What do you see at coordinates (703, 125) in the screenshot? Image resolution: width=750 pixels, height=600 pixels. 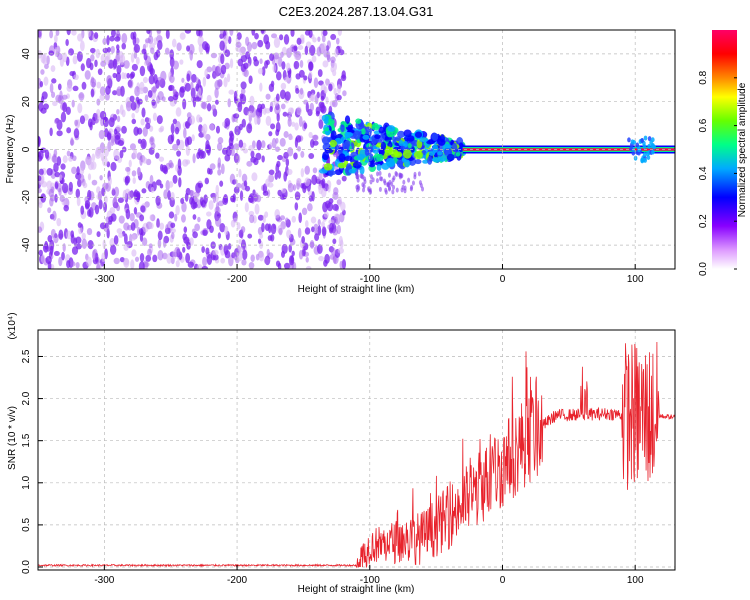 I see `colorbar-tick-label: 0.6` at bounding box center [703, 125].